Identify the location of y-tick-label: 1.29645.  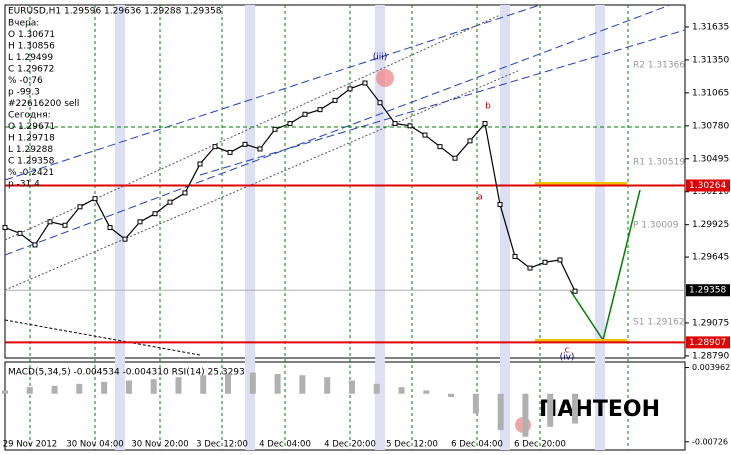
(710, 258).